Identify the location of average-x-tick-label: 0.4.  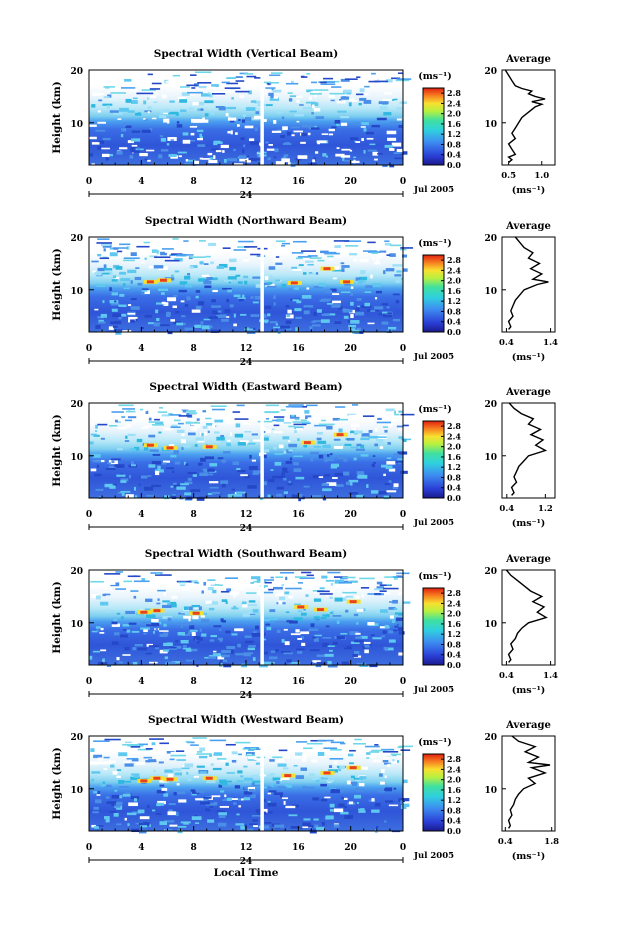
(506, 676).